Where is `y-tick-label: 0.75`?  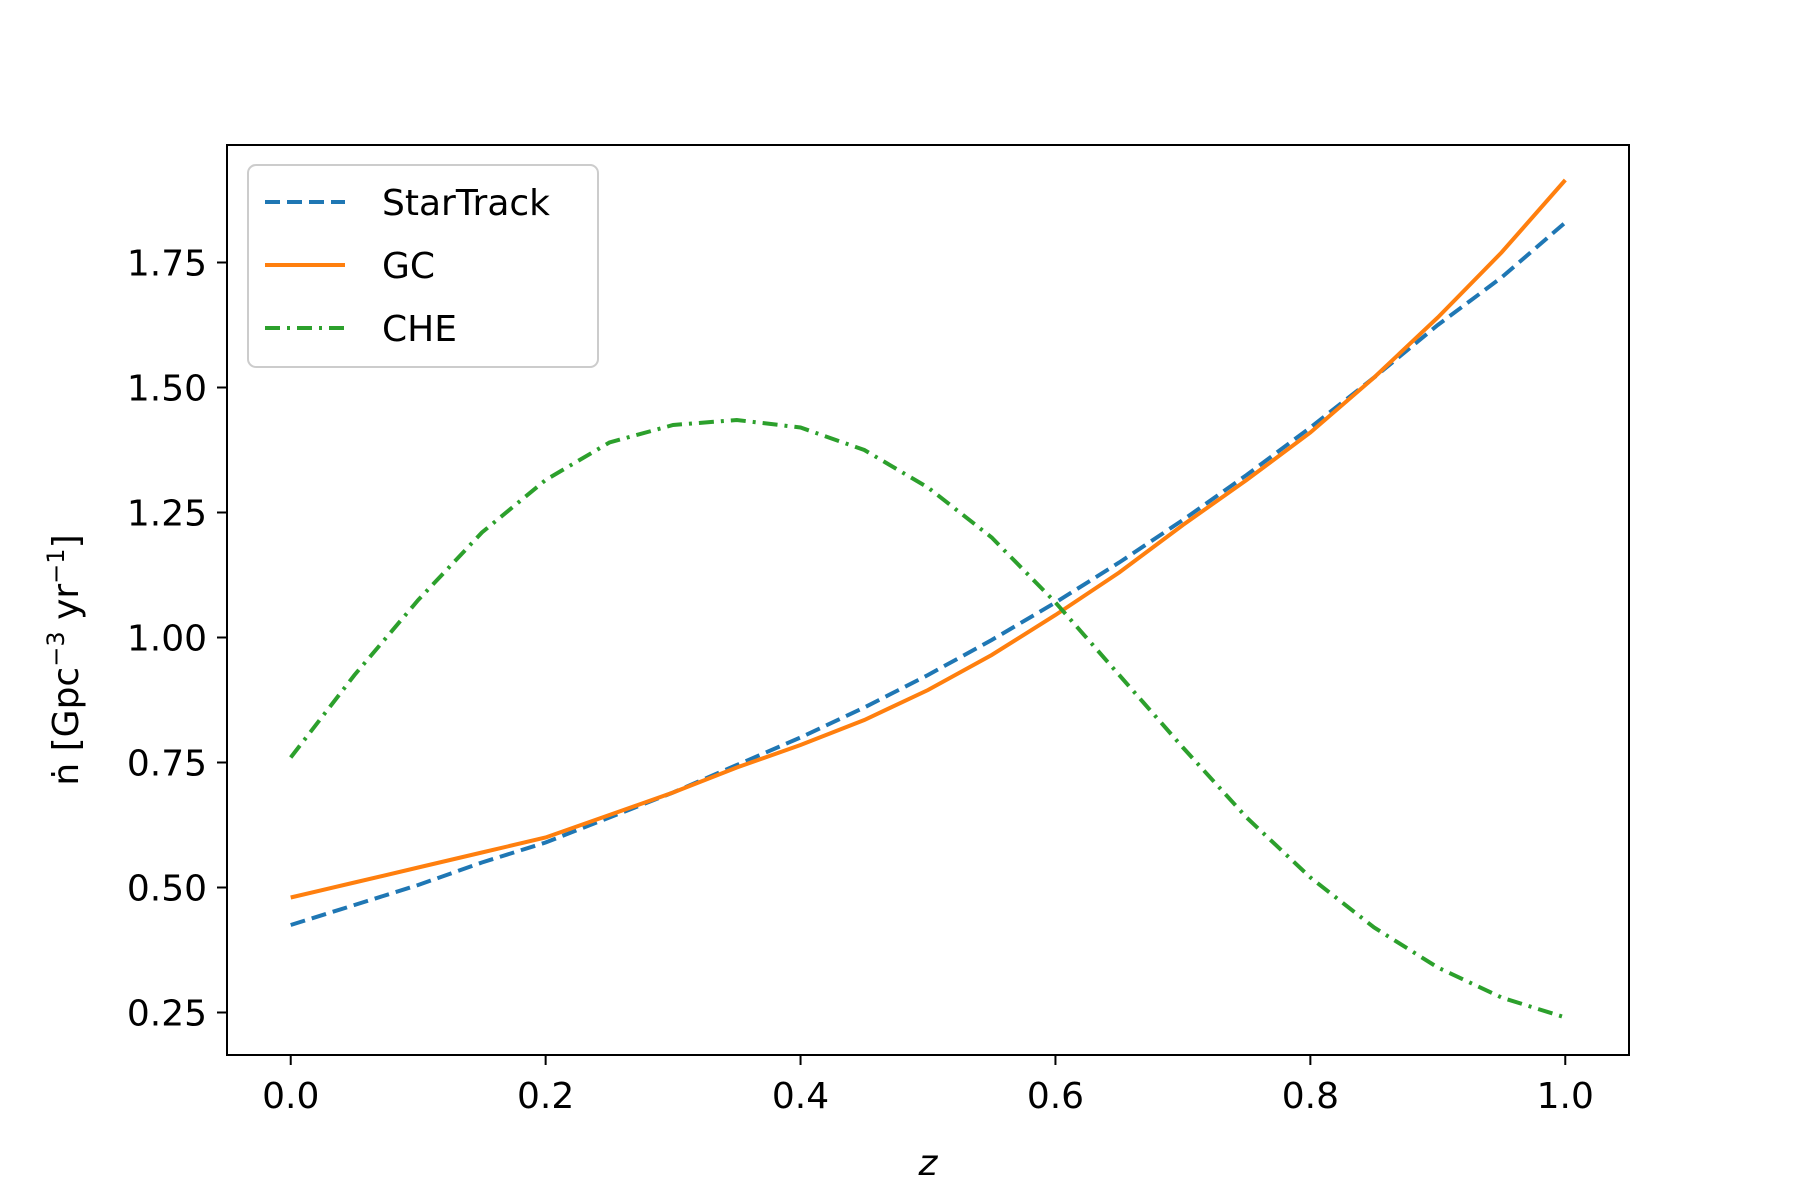
y-tick-label: 0.75 is located at coordinates (167, 764).